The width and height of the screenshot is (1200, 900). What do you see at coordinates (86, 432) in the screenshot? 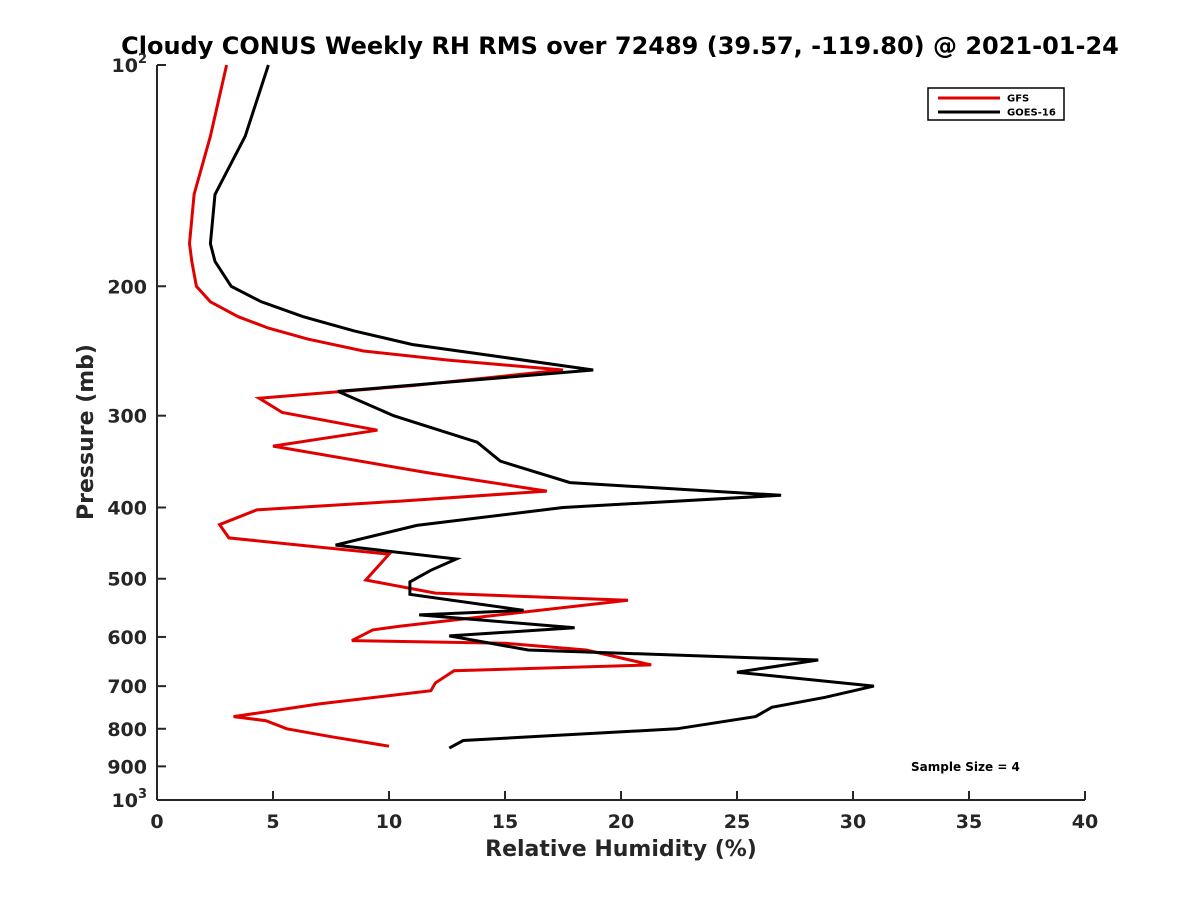
I see `y-axis-label: Pressure (mb)` at bounding box center [86, 432].